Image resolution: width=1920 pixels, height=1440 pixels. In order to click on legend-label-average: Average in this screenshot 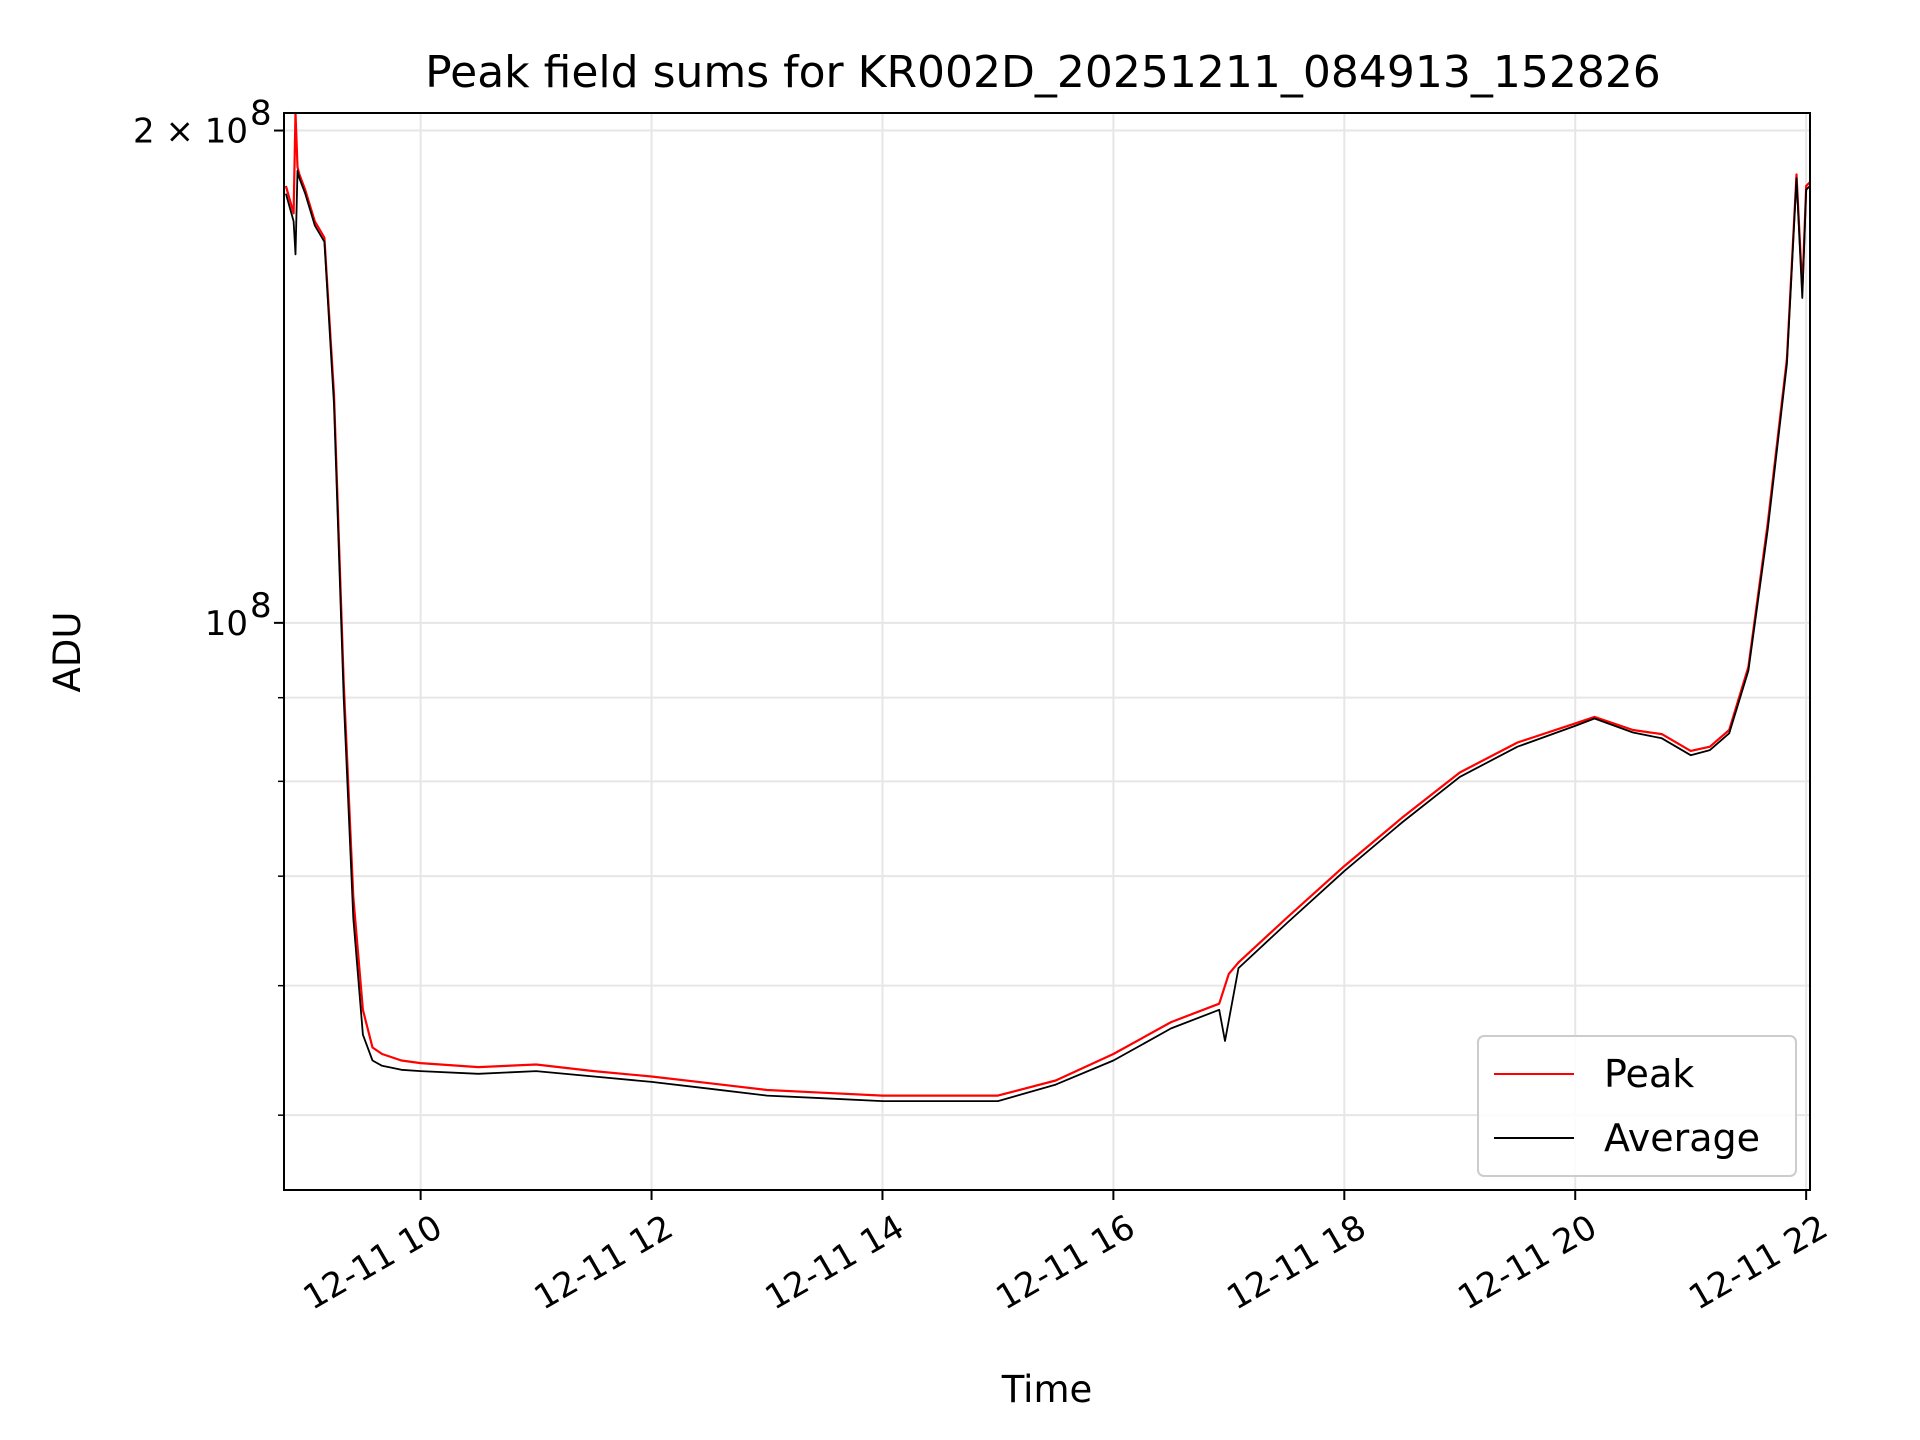, I will do `click(1682, 1138)`.